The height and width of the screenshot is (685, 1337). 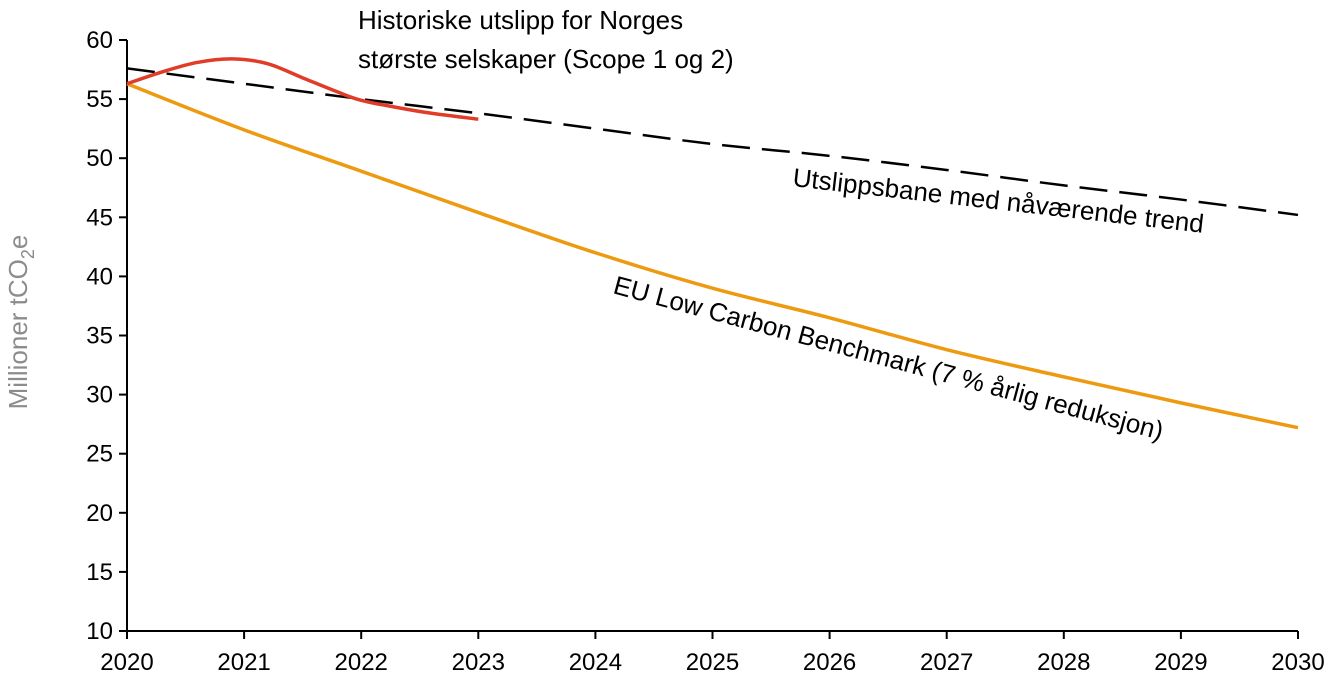 I want to click on annotation-trend: Utslippsbane med nåværende trend, so click(x=998, y=200).